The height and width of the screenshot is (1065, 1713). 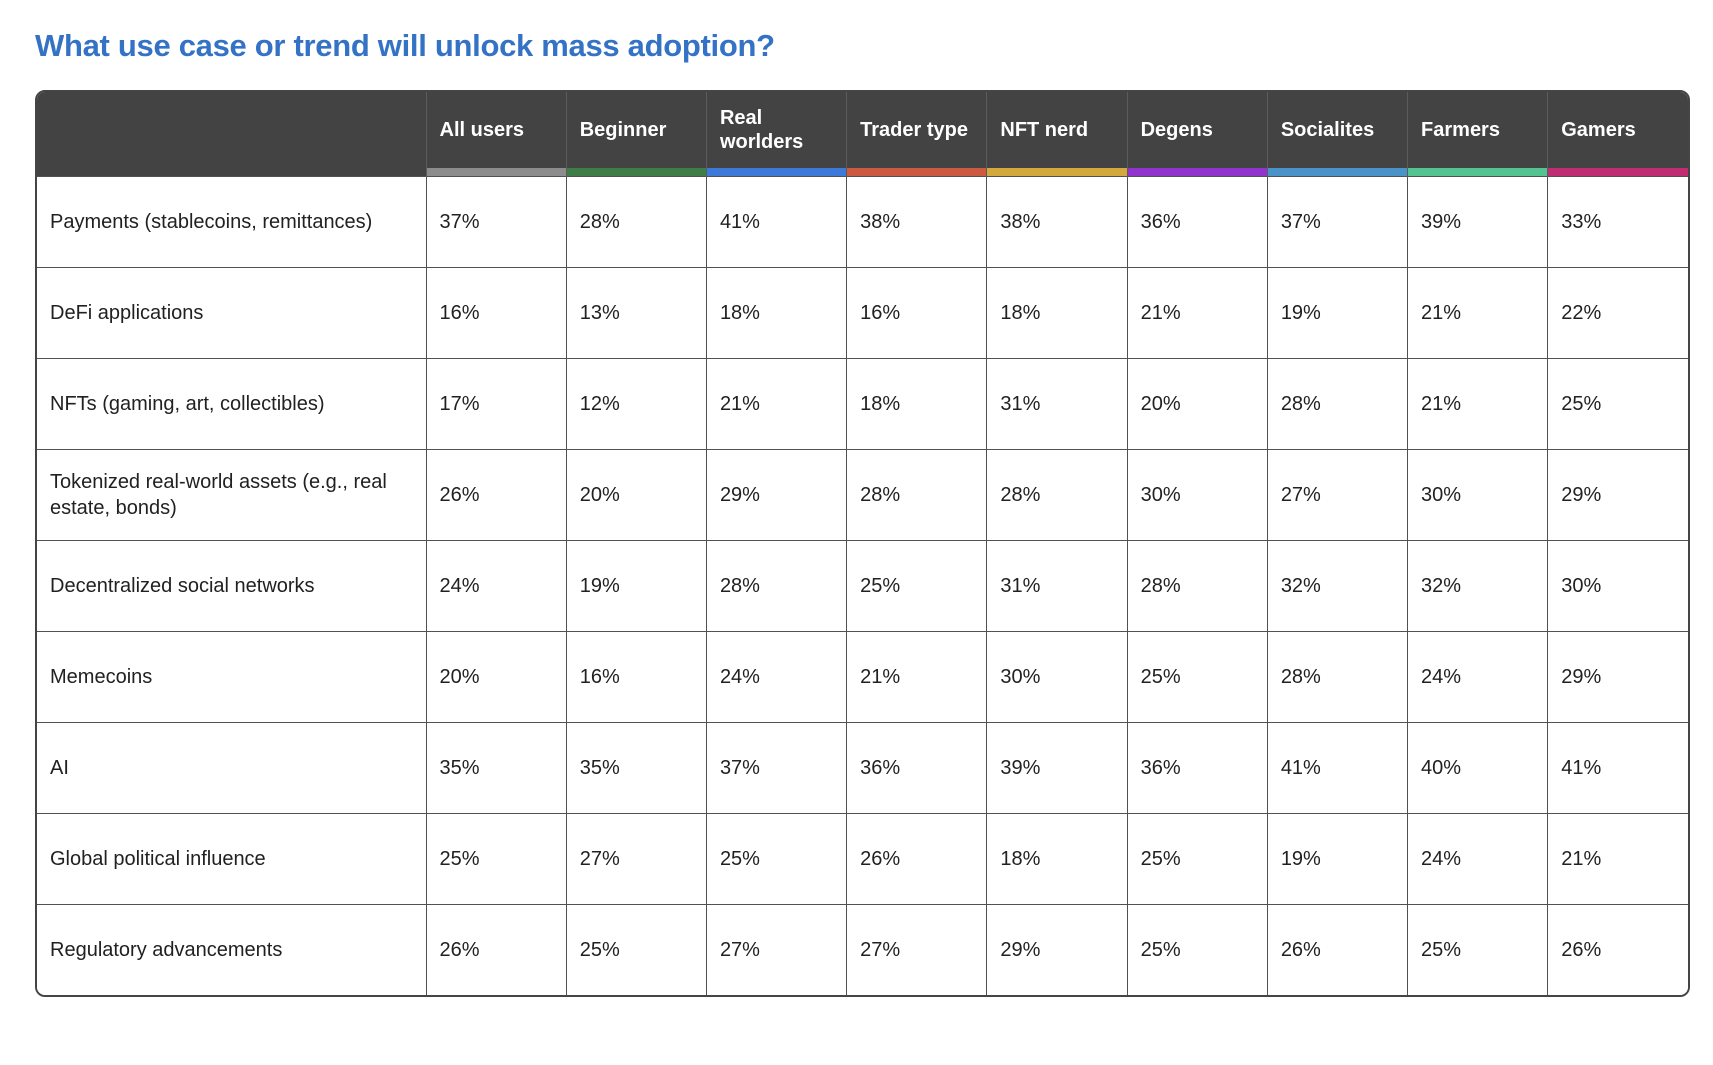 I want to click on value-cell: 36%, so click(x=1197, y=222).